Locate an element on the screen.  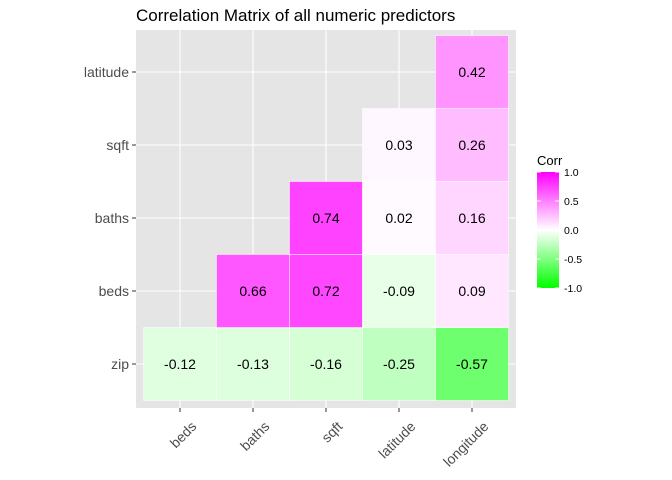
cell-value-label: -0.13 is located at coordinates (253, 364).